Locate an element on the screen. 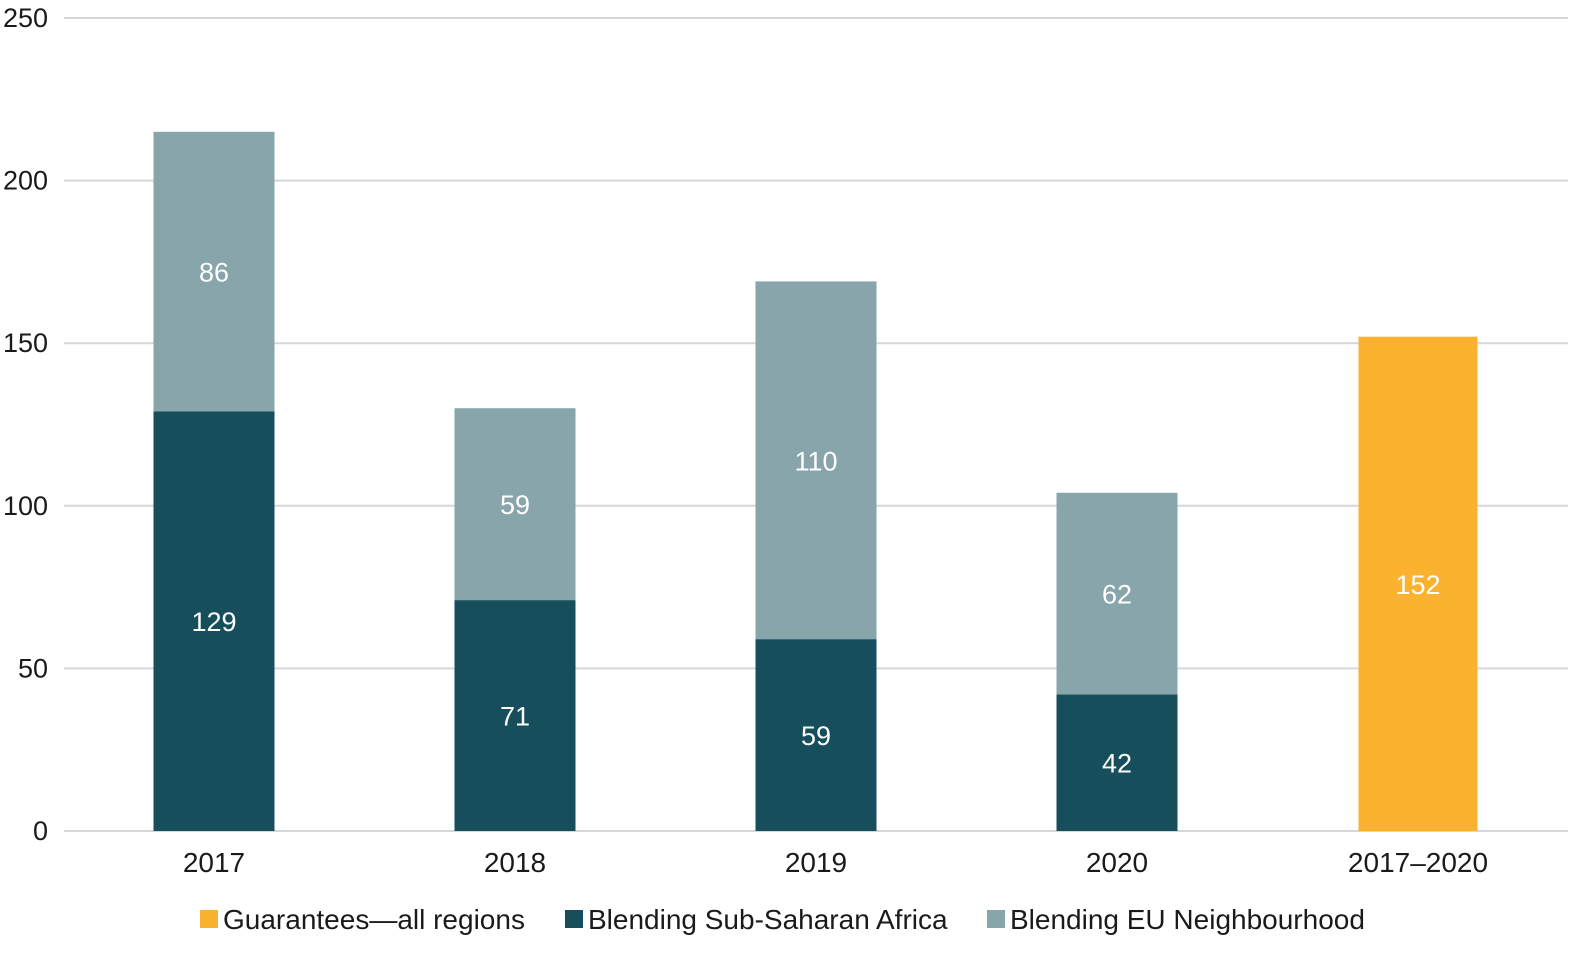 The width and height of the screenshot is (1589, 955). y-tick-label: 0 is located at coordinates (40, 831).